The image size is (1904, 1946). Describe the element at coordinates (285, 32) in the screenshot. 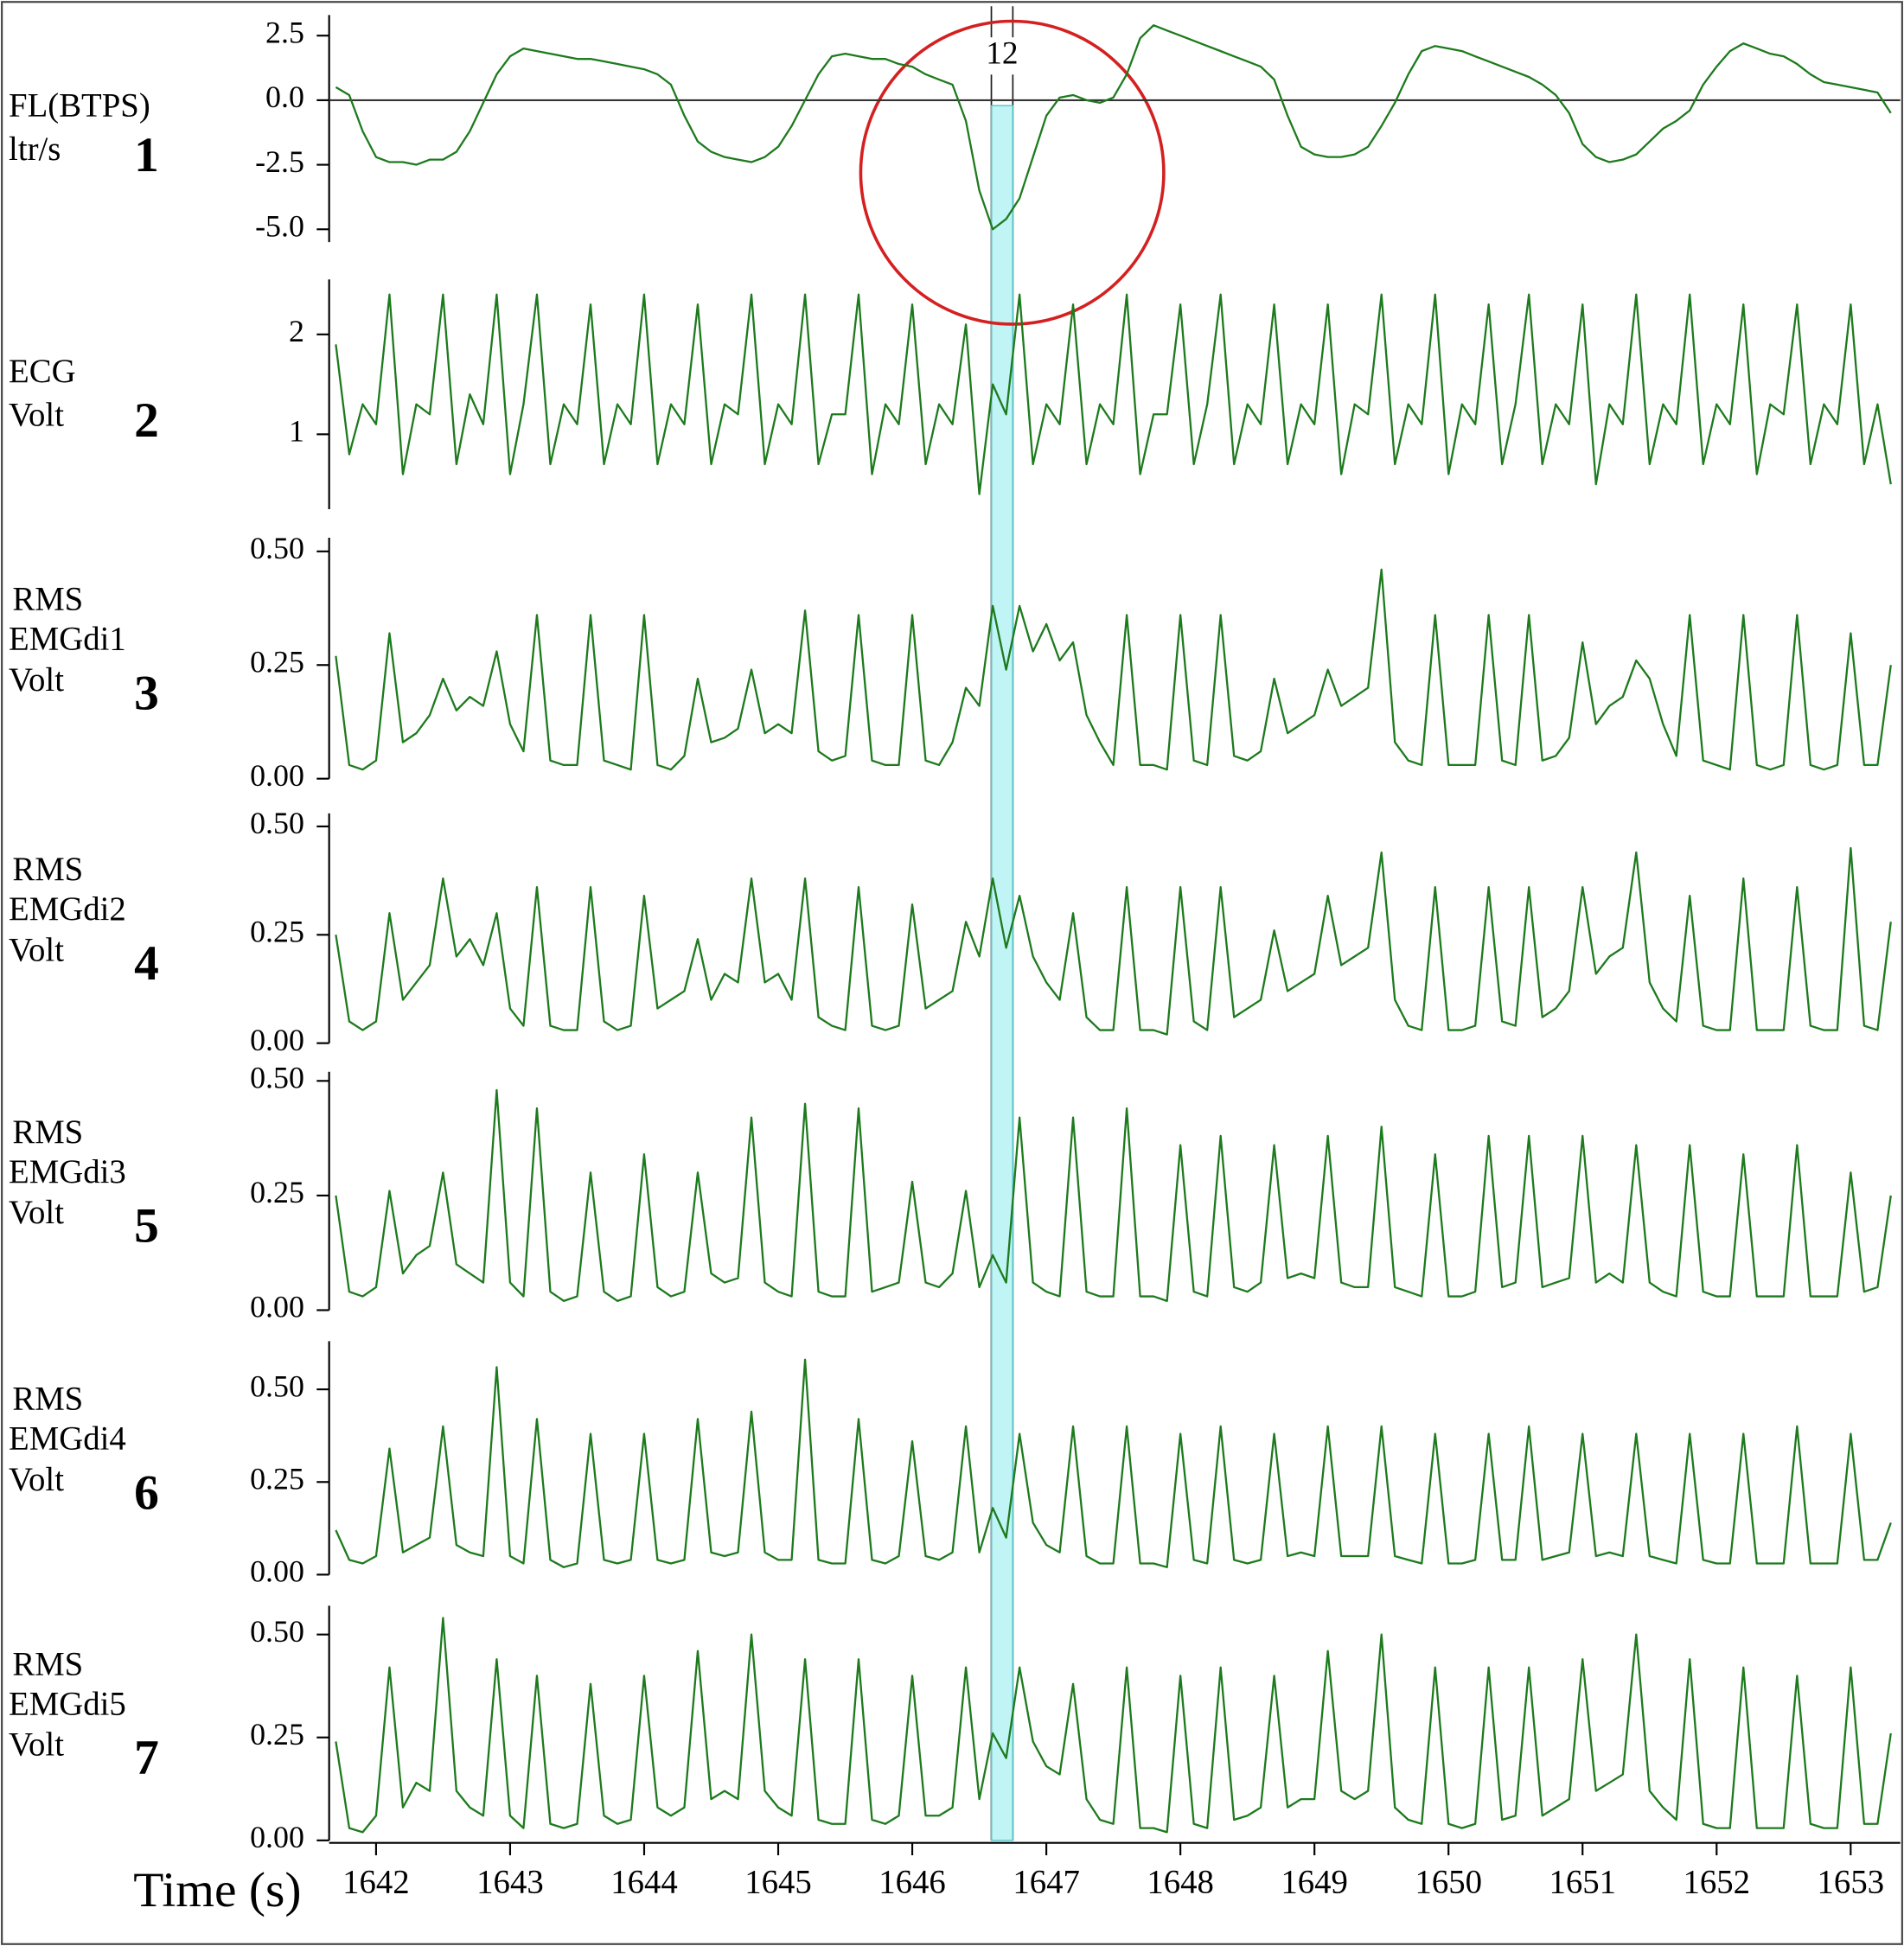

I see `y-tick-label: 2.5` at that location.